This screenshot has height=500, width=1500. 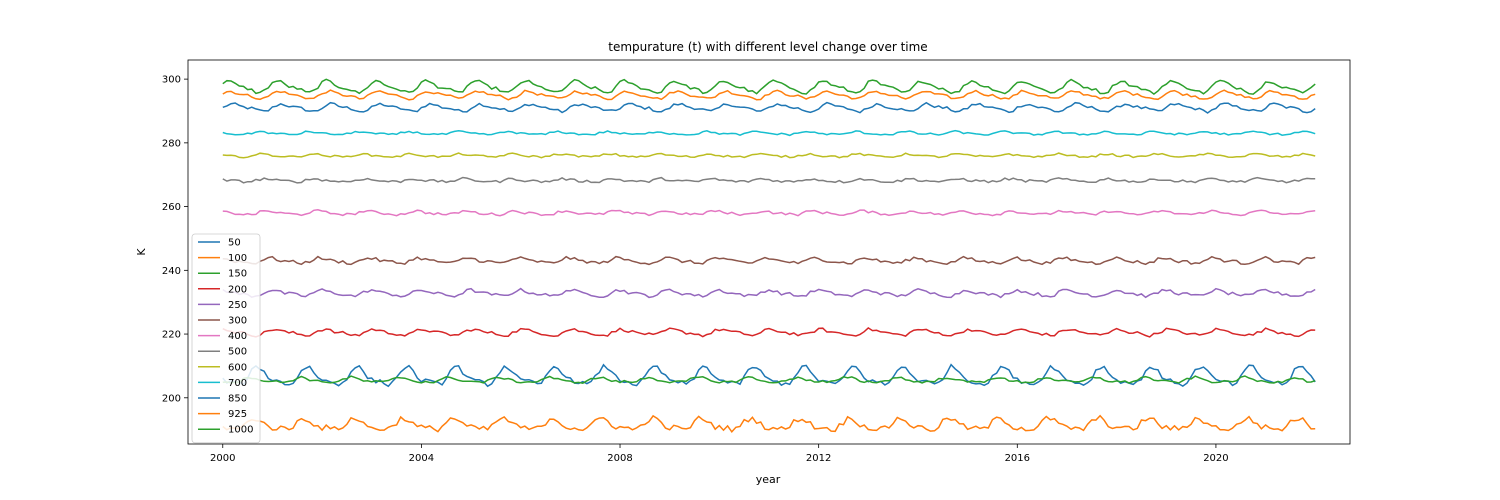 I want to click on y-axis-label: K, so click(x=141, y=252).